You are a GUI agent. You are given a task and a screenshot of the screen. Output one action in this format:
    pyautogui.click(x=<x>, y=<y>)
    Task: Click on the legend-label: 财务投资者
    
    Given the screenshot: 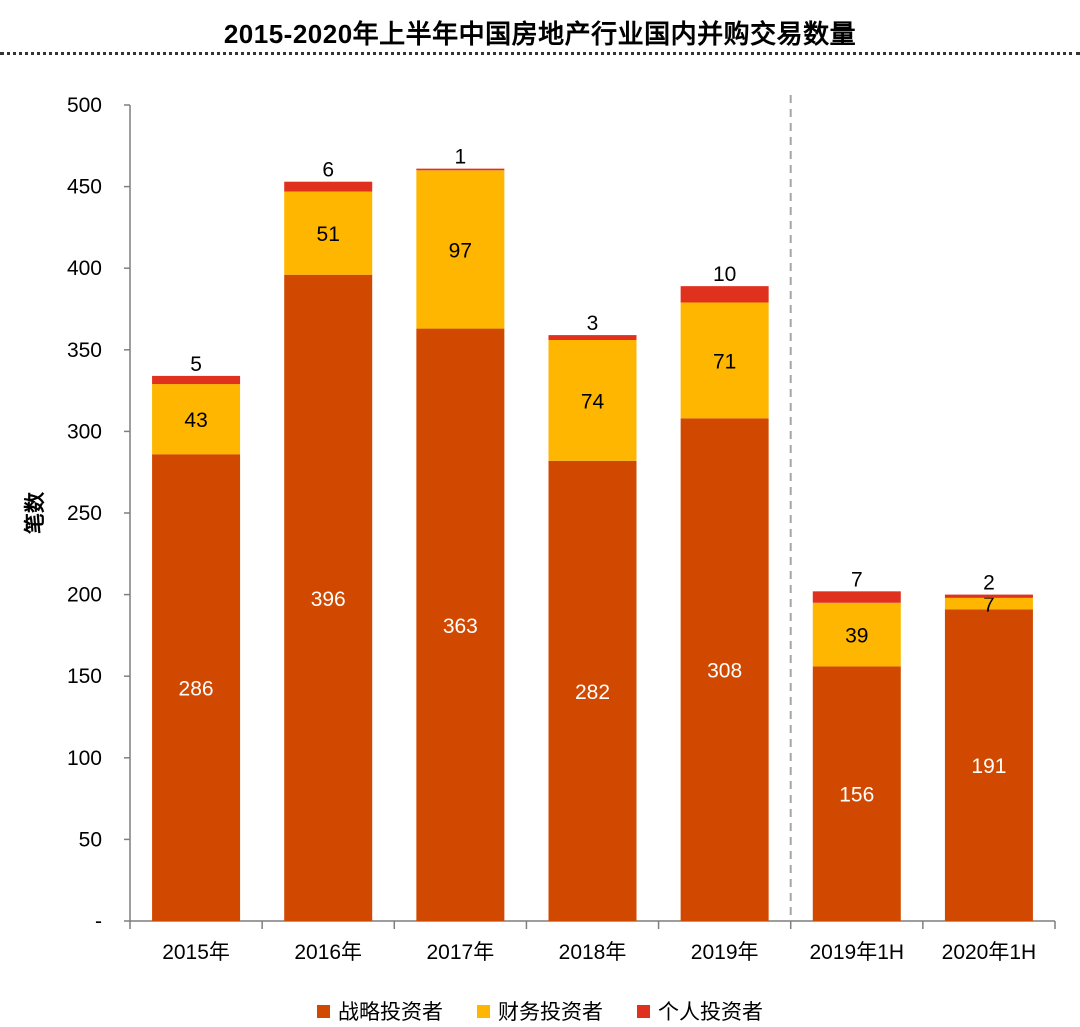 What is the action you would take?
    pyautogui.click(x=550, y=1012)
    